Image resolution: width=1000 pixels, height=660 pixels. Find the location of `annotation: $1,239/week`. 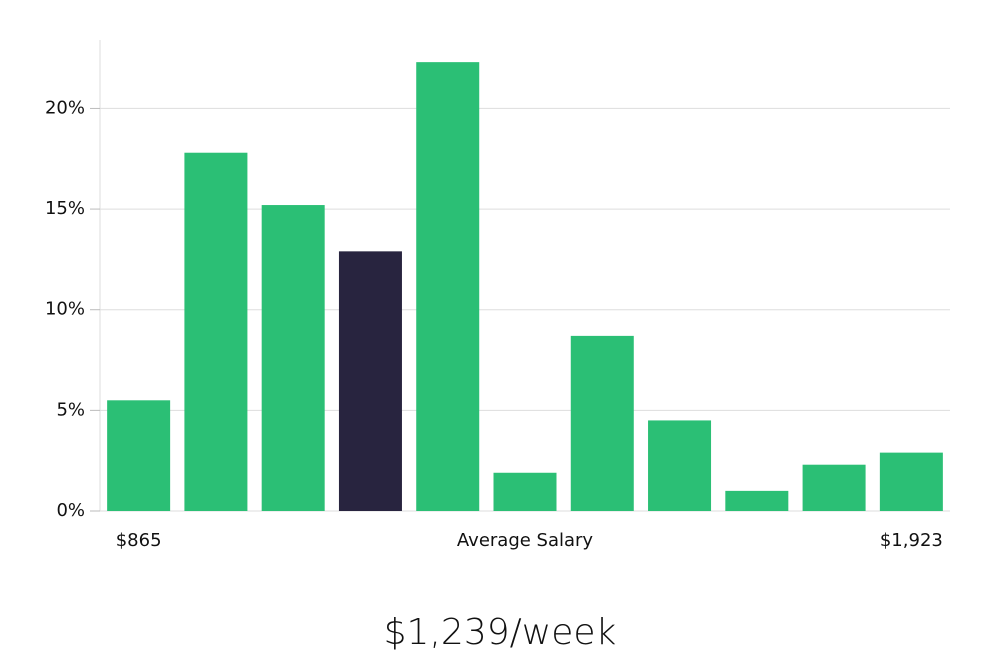

annotation: $1,239/week is located at coordinates (500, 632).